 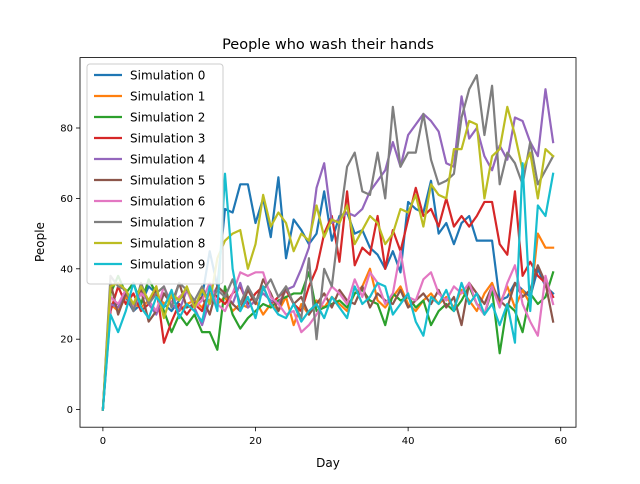 I want to click on y-tick-label: 0, so click(x=70, y=410).